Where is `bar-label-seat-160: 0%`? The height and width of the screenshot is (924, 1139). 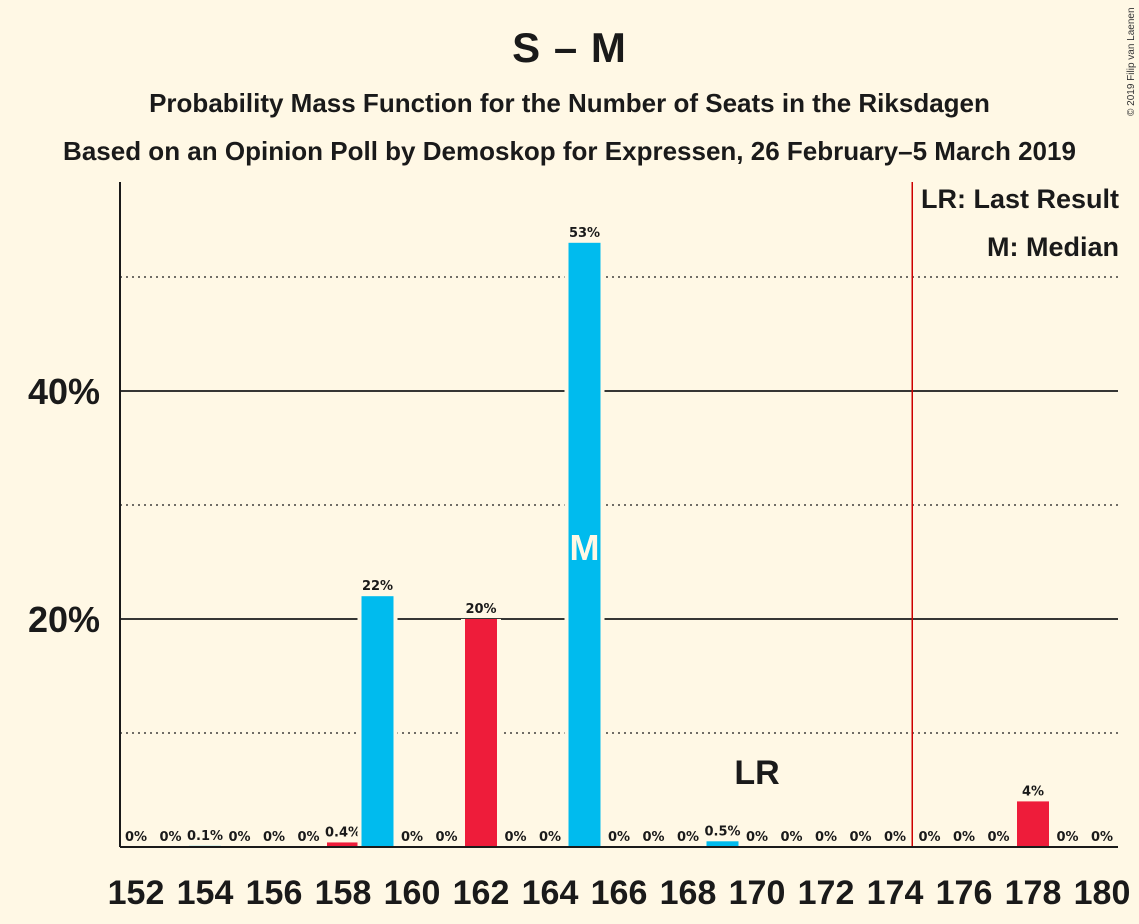
bar-label-seat-160: 0% is located at coordinates (412, 837).